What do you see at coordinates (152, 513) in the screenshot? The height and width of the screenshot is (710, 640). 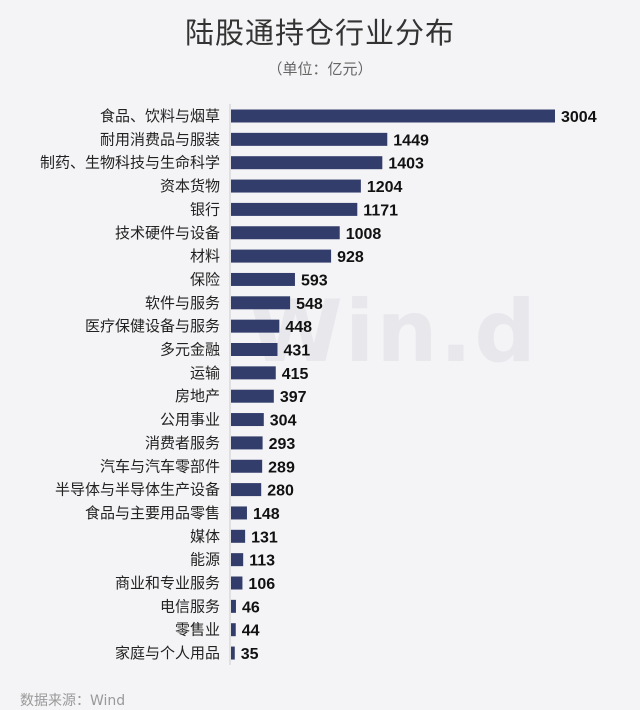 I see `category-label: 食品与主要用品零售` at bounding box center [152, 513].